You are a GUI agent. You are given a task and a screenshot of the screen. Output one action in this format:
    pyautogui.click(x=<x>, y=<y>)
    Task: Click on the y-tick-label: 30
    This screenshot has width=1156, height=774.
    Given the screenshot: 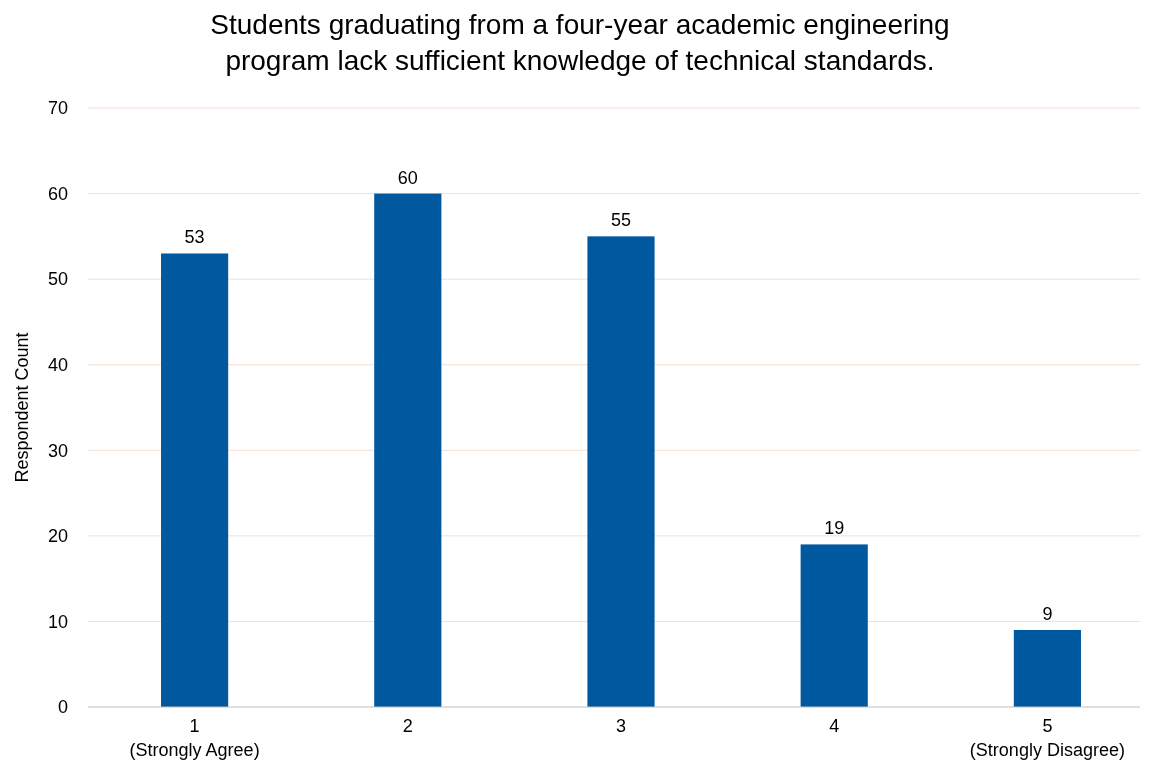 What is the action you would take?
    pyautogui.click(x=57, y=450)
    